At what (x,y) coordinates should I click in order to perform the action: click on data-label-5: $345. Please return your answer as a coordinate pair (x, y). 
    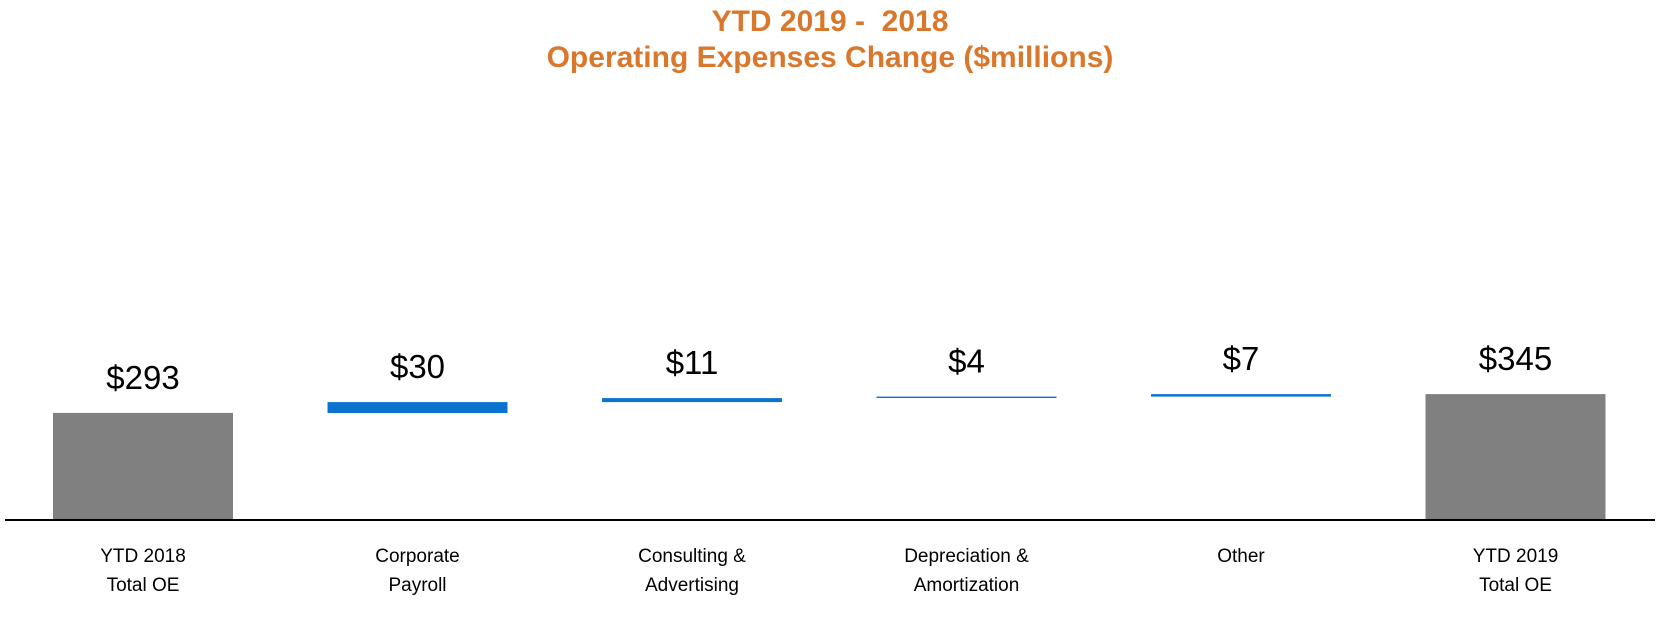
    Looking at the image, I should click on (1515, 358).